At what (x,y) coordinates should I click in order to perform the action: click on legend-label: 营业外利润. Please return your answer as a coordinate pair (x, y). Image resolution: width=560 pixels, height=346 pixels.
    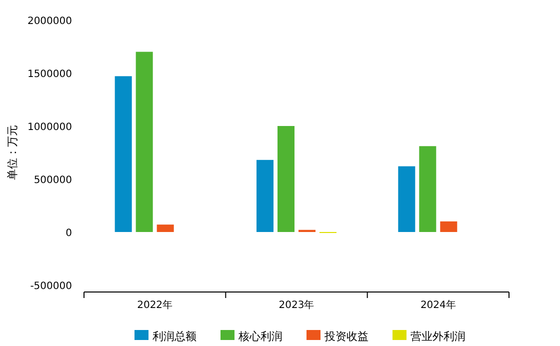
    Looking at the image, I should click on (438, 336).